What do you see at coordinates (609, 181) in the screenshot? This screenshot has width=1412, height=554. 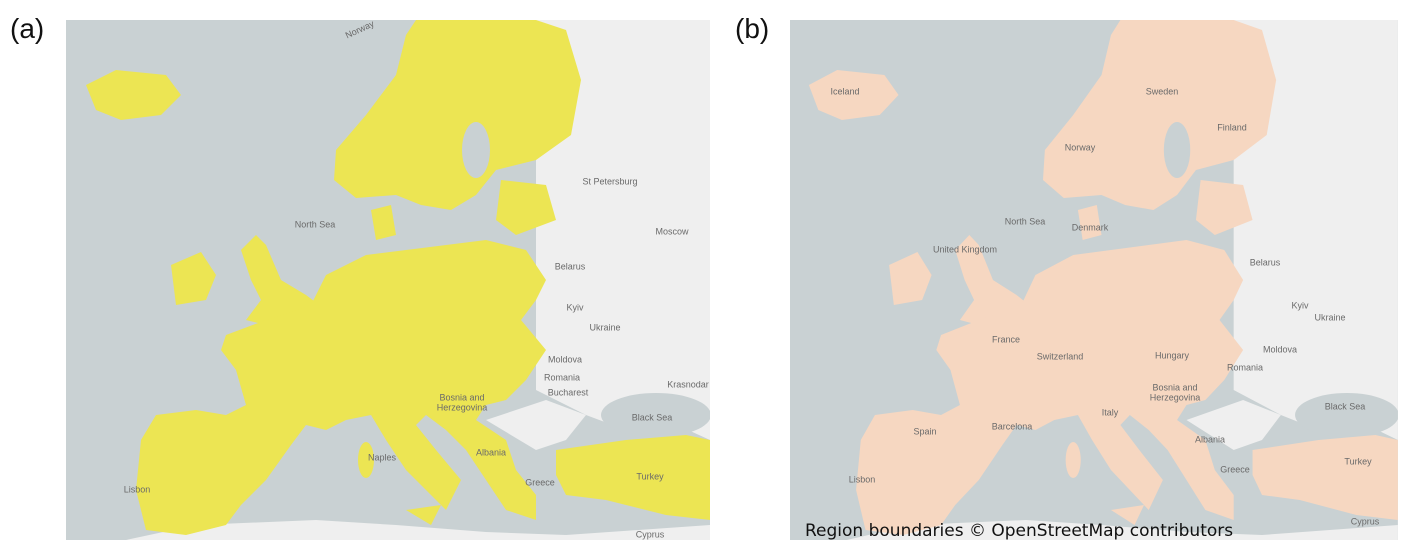 I see `map-label: St Petersburg` at bounding box center [609, 181].